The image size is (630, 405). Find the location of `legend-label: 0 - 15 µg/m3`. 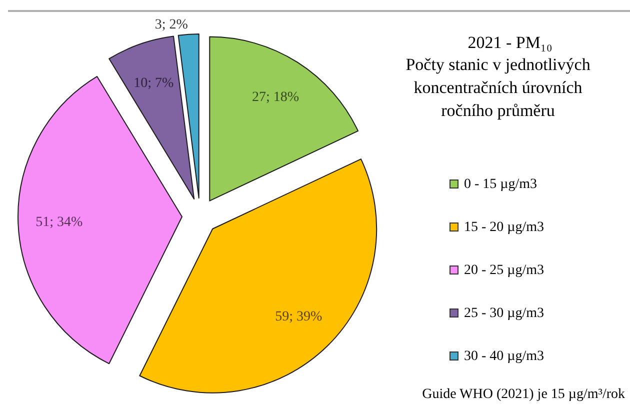

legend-label: 0 - 15 µg/m3 is located at coordinates (501, 184).